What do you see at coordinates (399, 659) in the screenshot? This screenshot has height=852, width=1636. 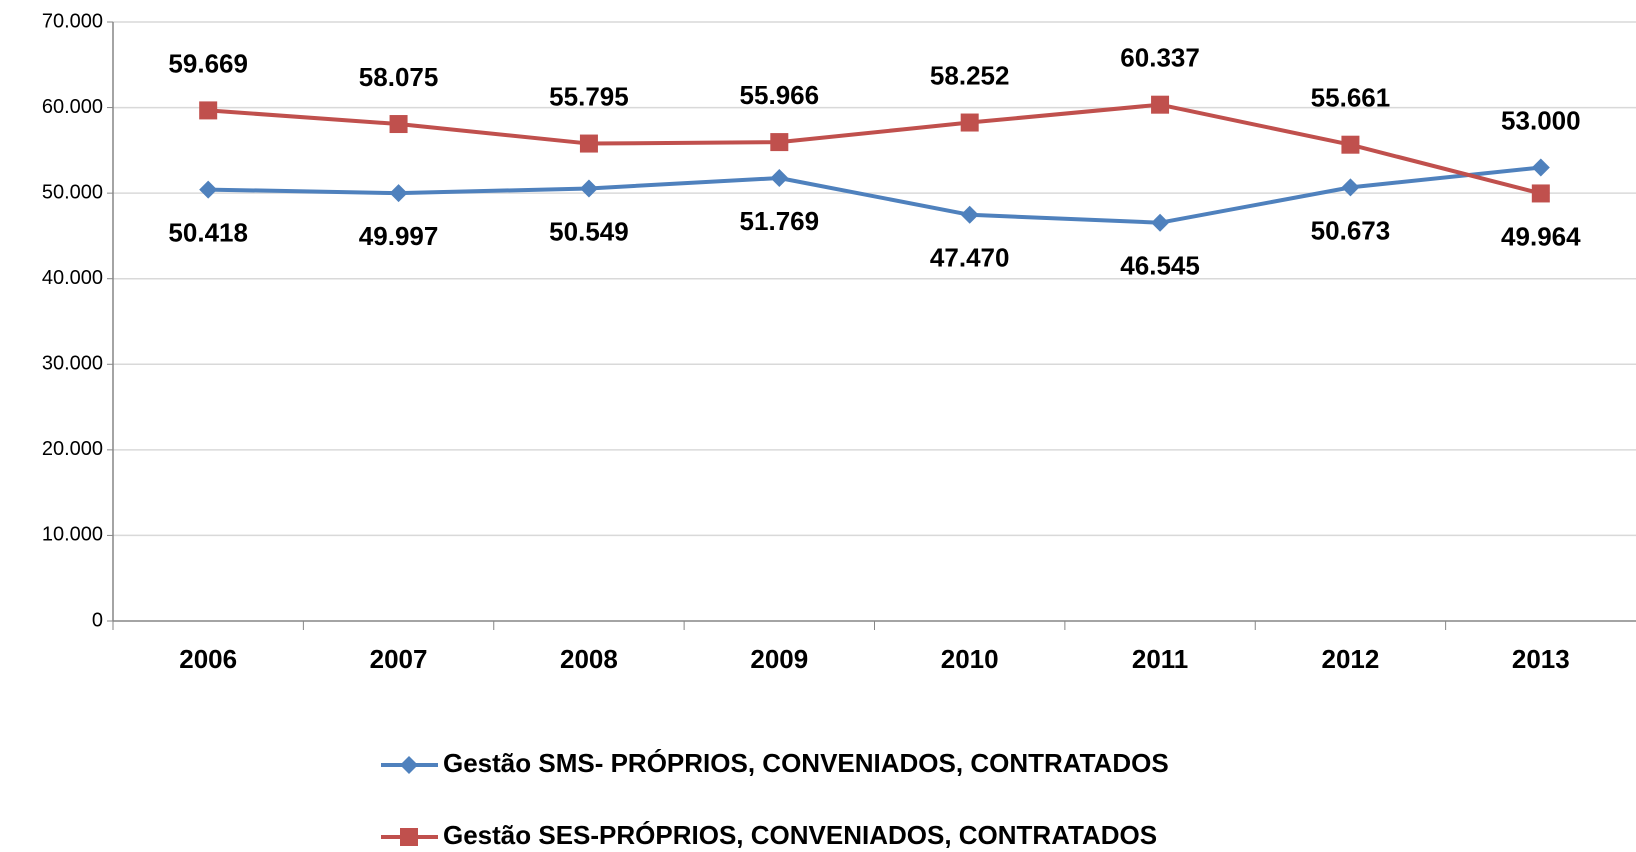 I see `x-tick-label: 2007` at bounding box center [399, 659].